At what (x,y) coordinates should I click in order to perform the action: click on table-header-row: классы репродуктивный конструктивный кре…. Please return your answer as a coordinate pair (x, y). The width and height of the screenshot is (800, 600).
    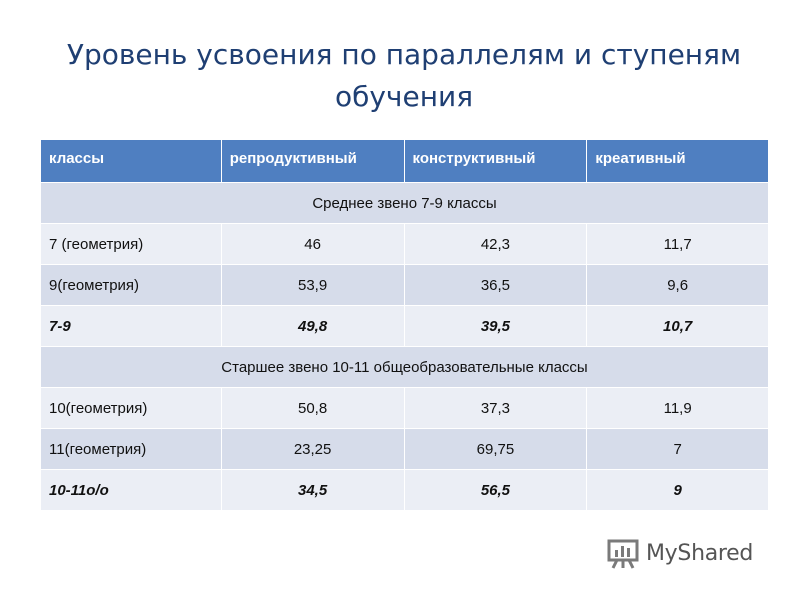
    Looking at the image, I should click on (404, 161).